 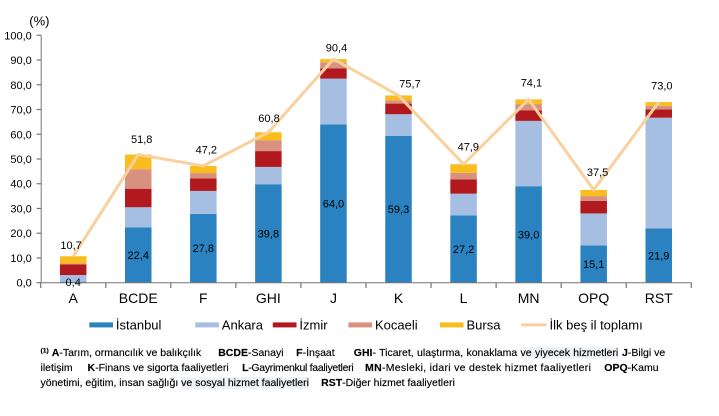 I want to click on svg-text: 90,4, so click(x=336, y=48).